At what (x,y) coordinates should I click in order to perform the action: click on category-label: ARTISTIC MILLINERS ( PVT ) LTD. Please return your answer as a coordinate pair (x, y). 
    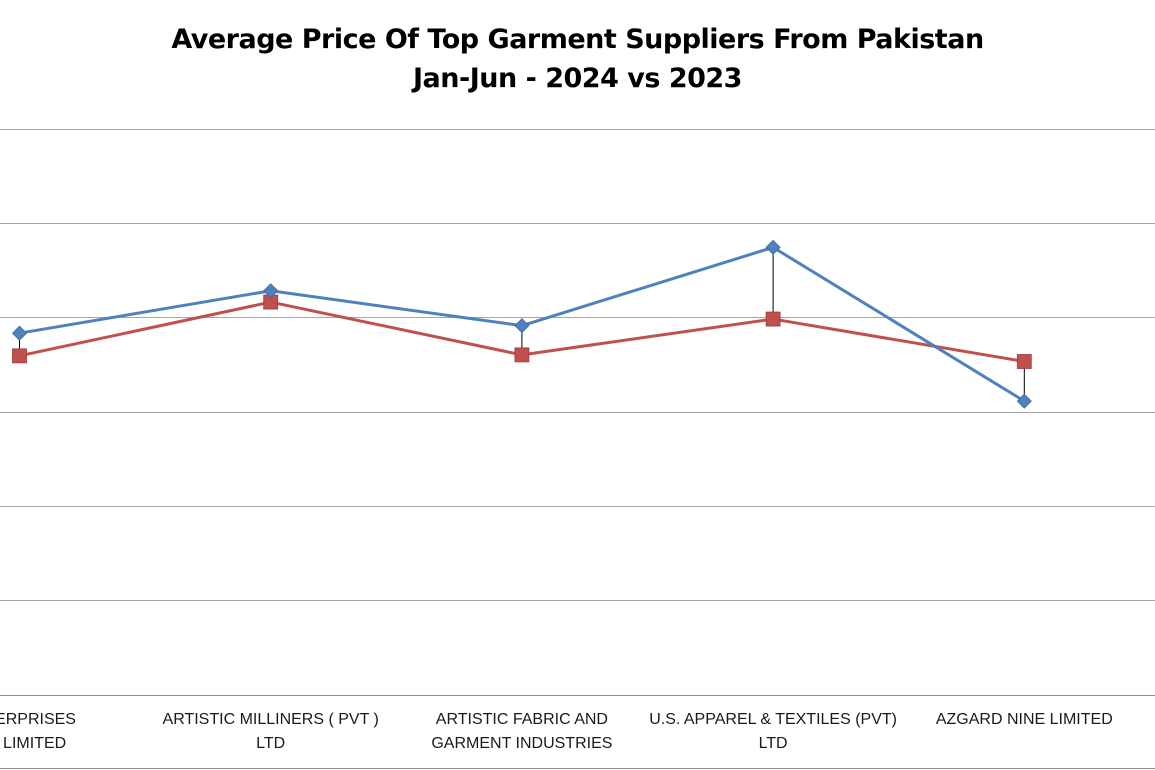
    Looking at the image, I should click on (271, 731).